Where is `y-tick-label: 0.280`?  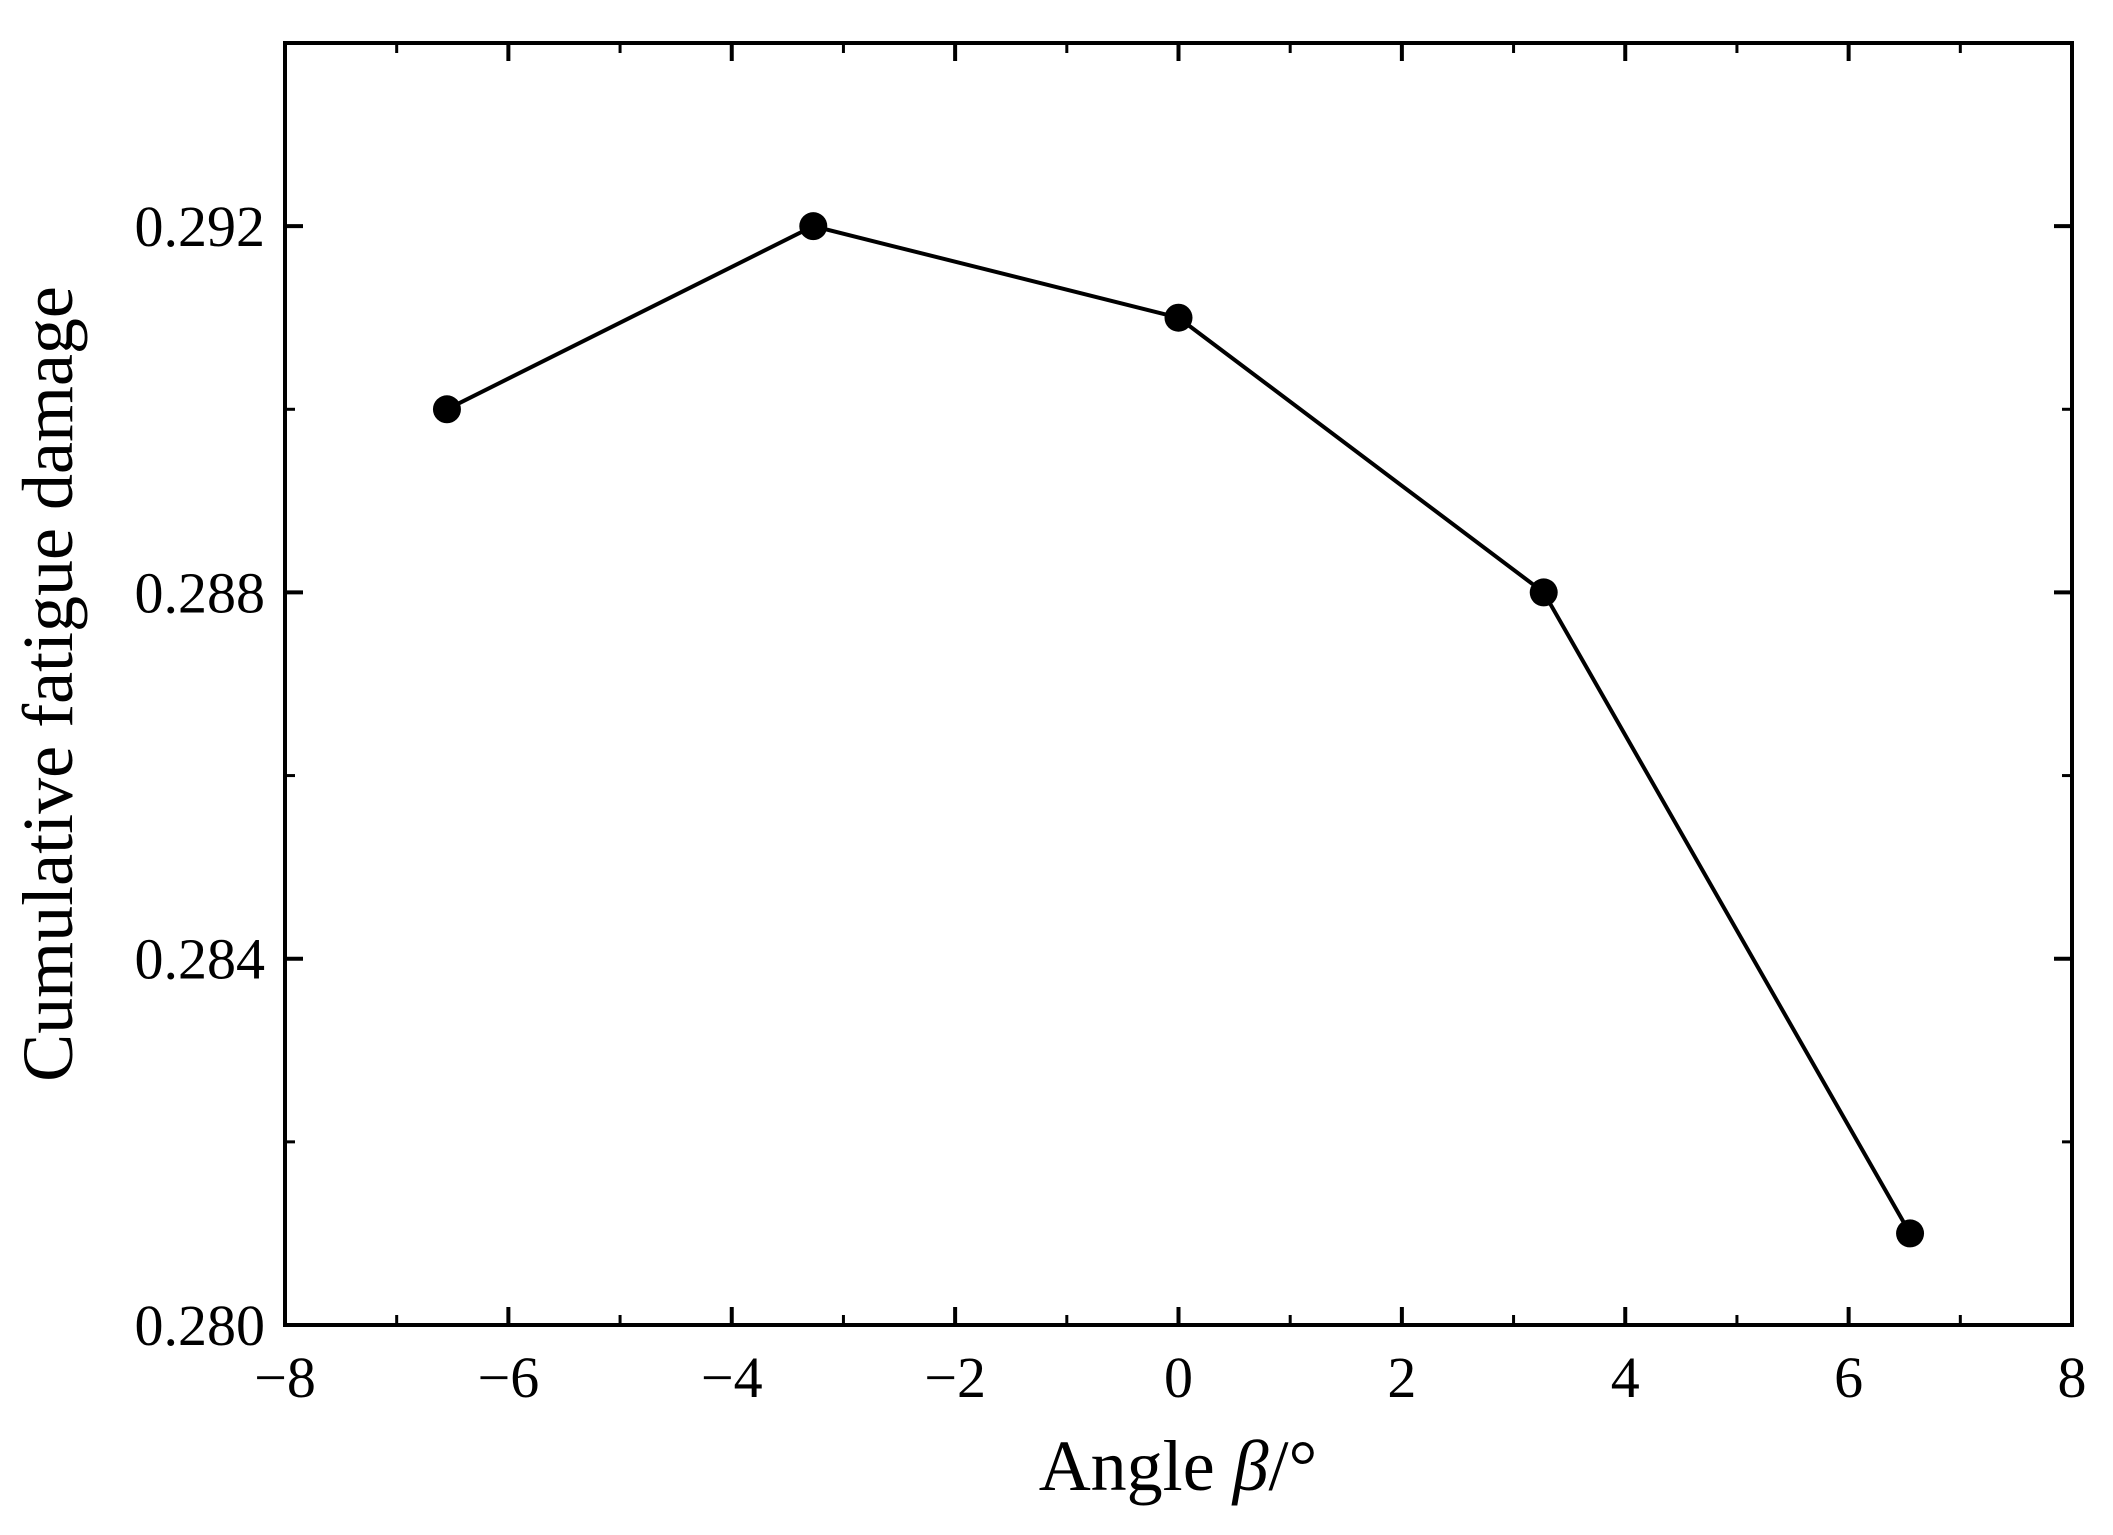 y-tick-label: 0.280 is located at coordinates (200, 1325).